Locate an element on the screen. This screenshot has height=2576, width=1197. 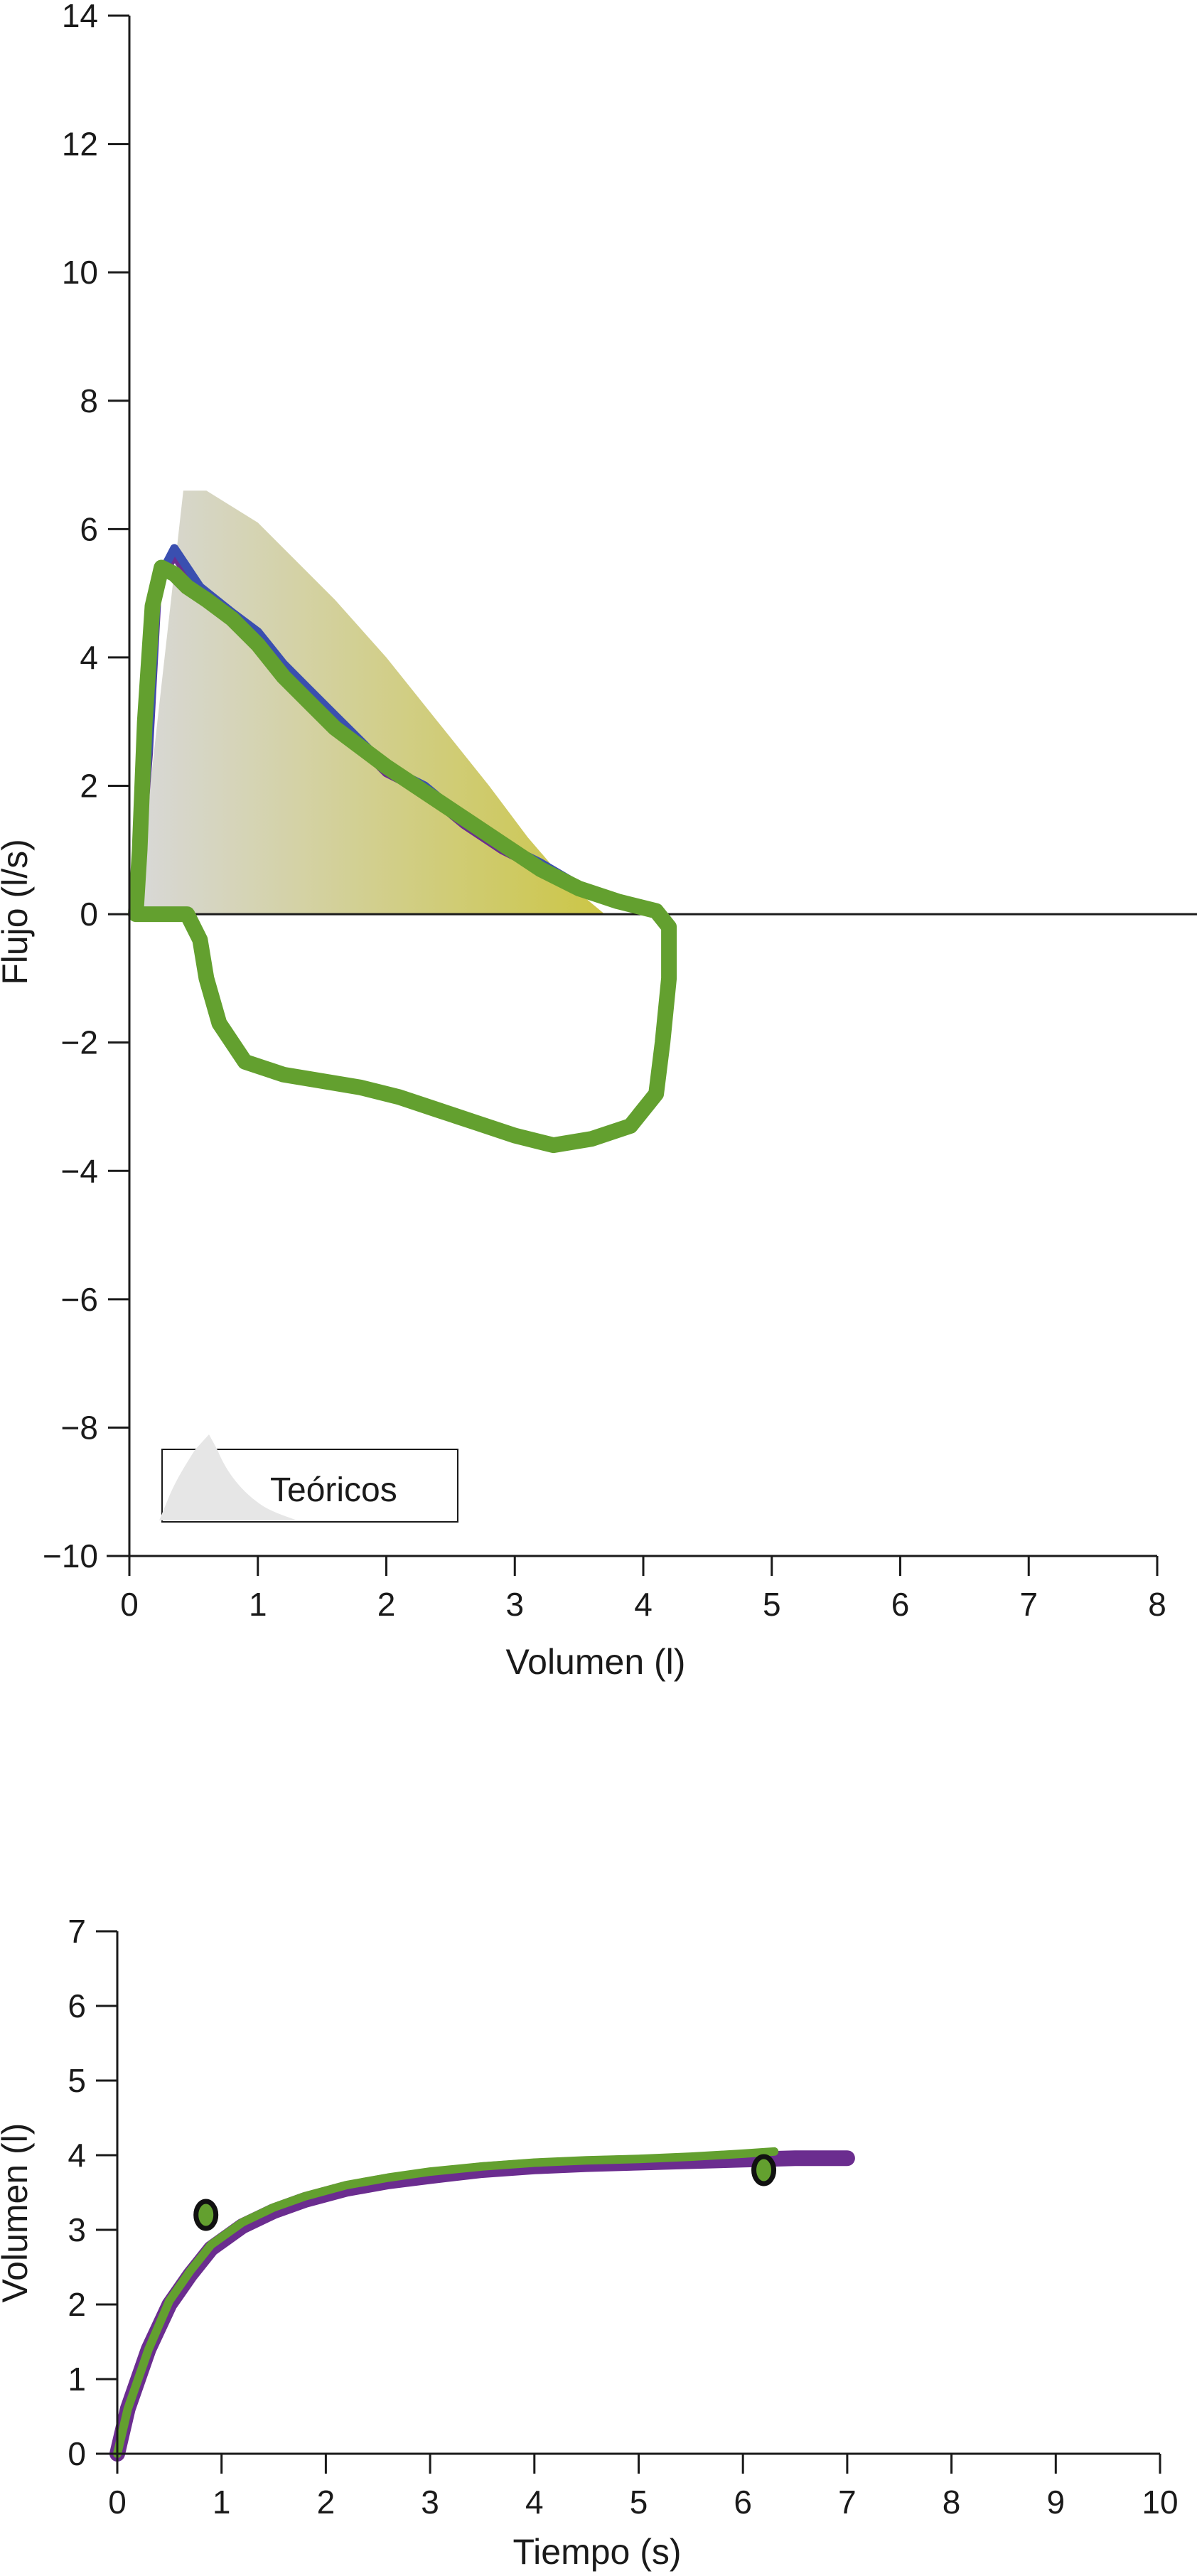
y-tick-label: −10 is located at coordinates (70, 1555).